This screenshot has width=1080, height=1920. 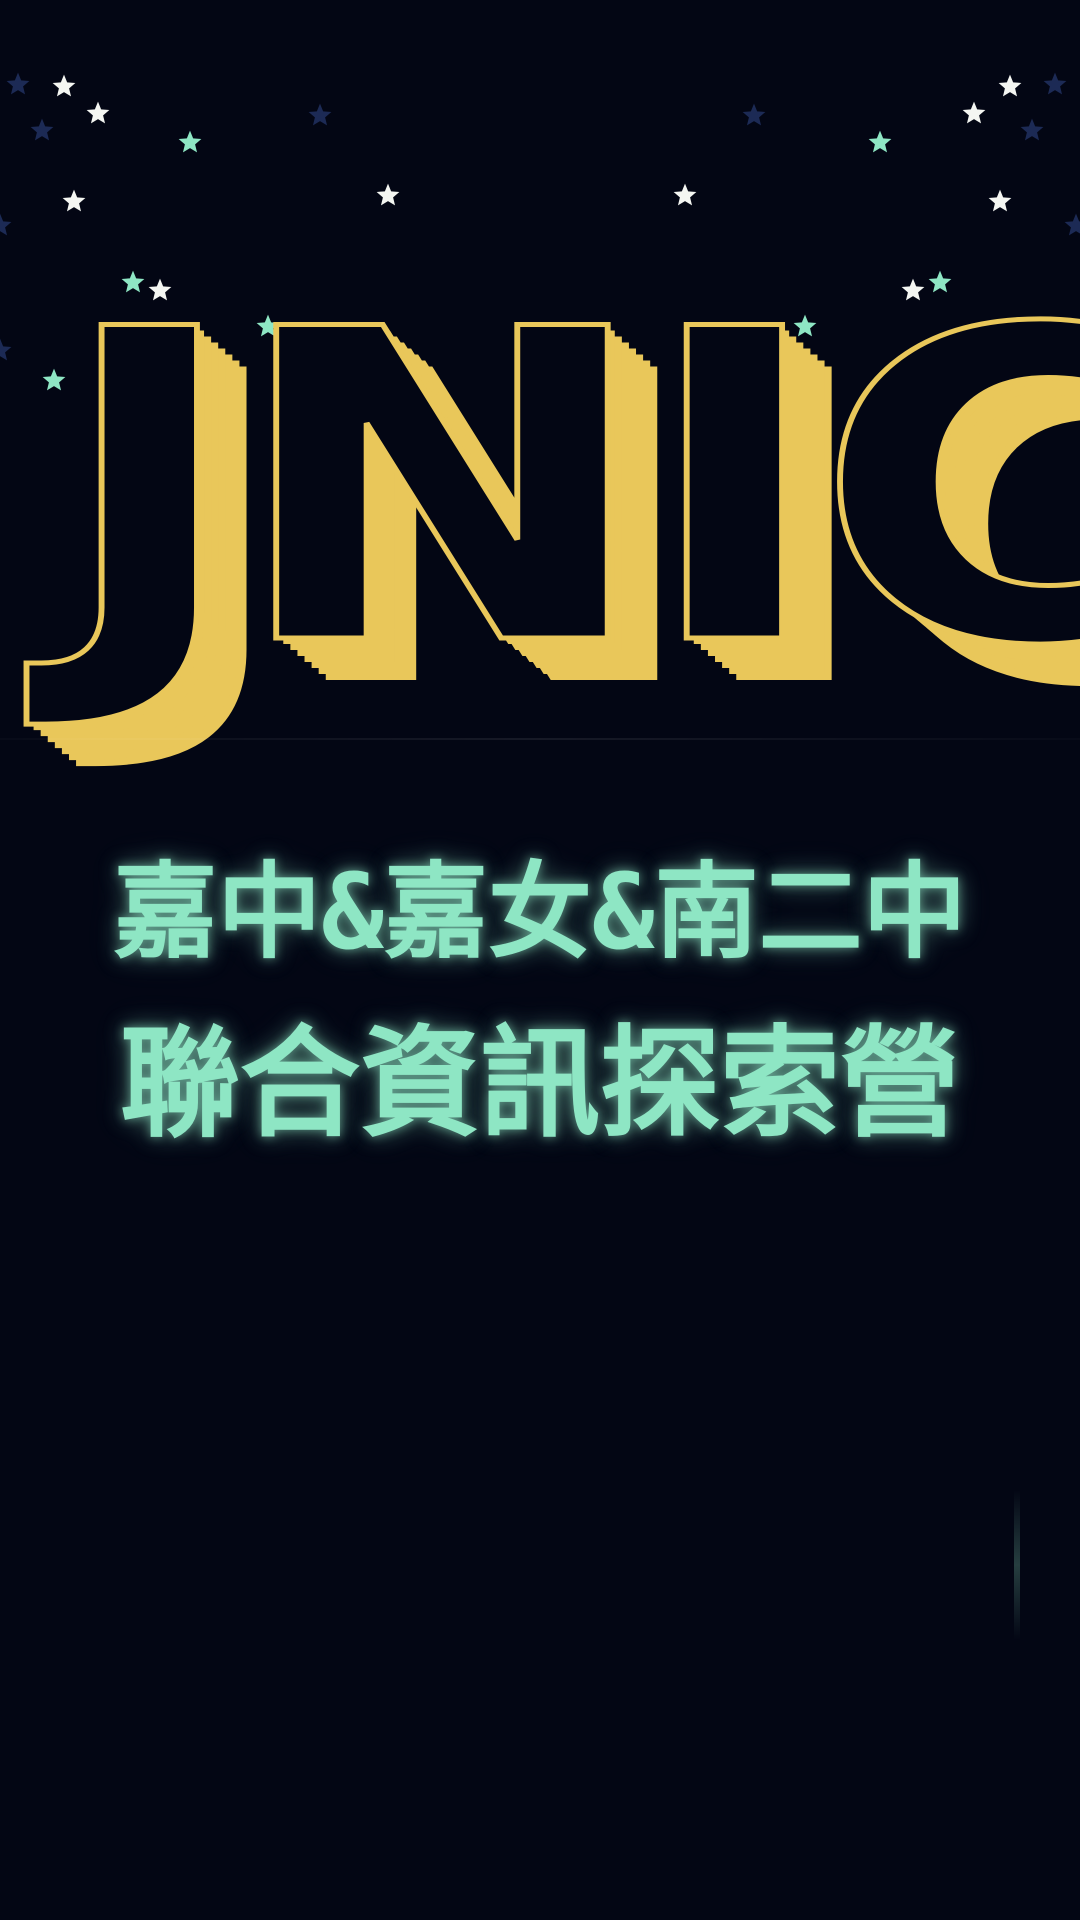 What do you see at coordinates (540, 912) in the screenshot?
I see `camp-title-schools: 嘉中&嘉女&南二中` at bounding box center [540, 912].